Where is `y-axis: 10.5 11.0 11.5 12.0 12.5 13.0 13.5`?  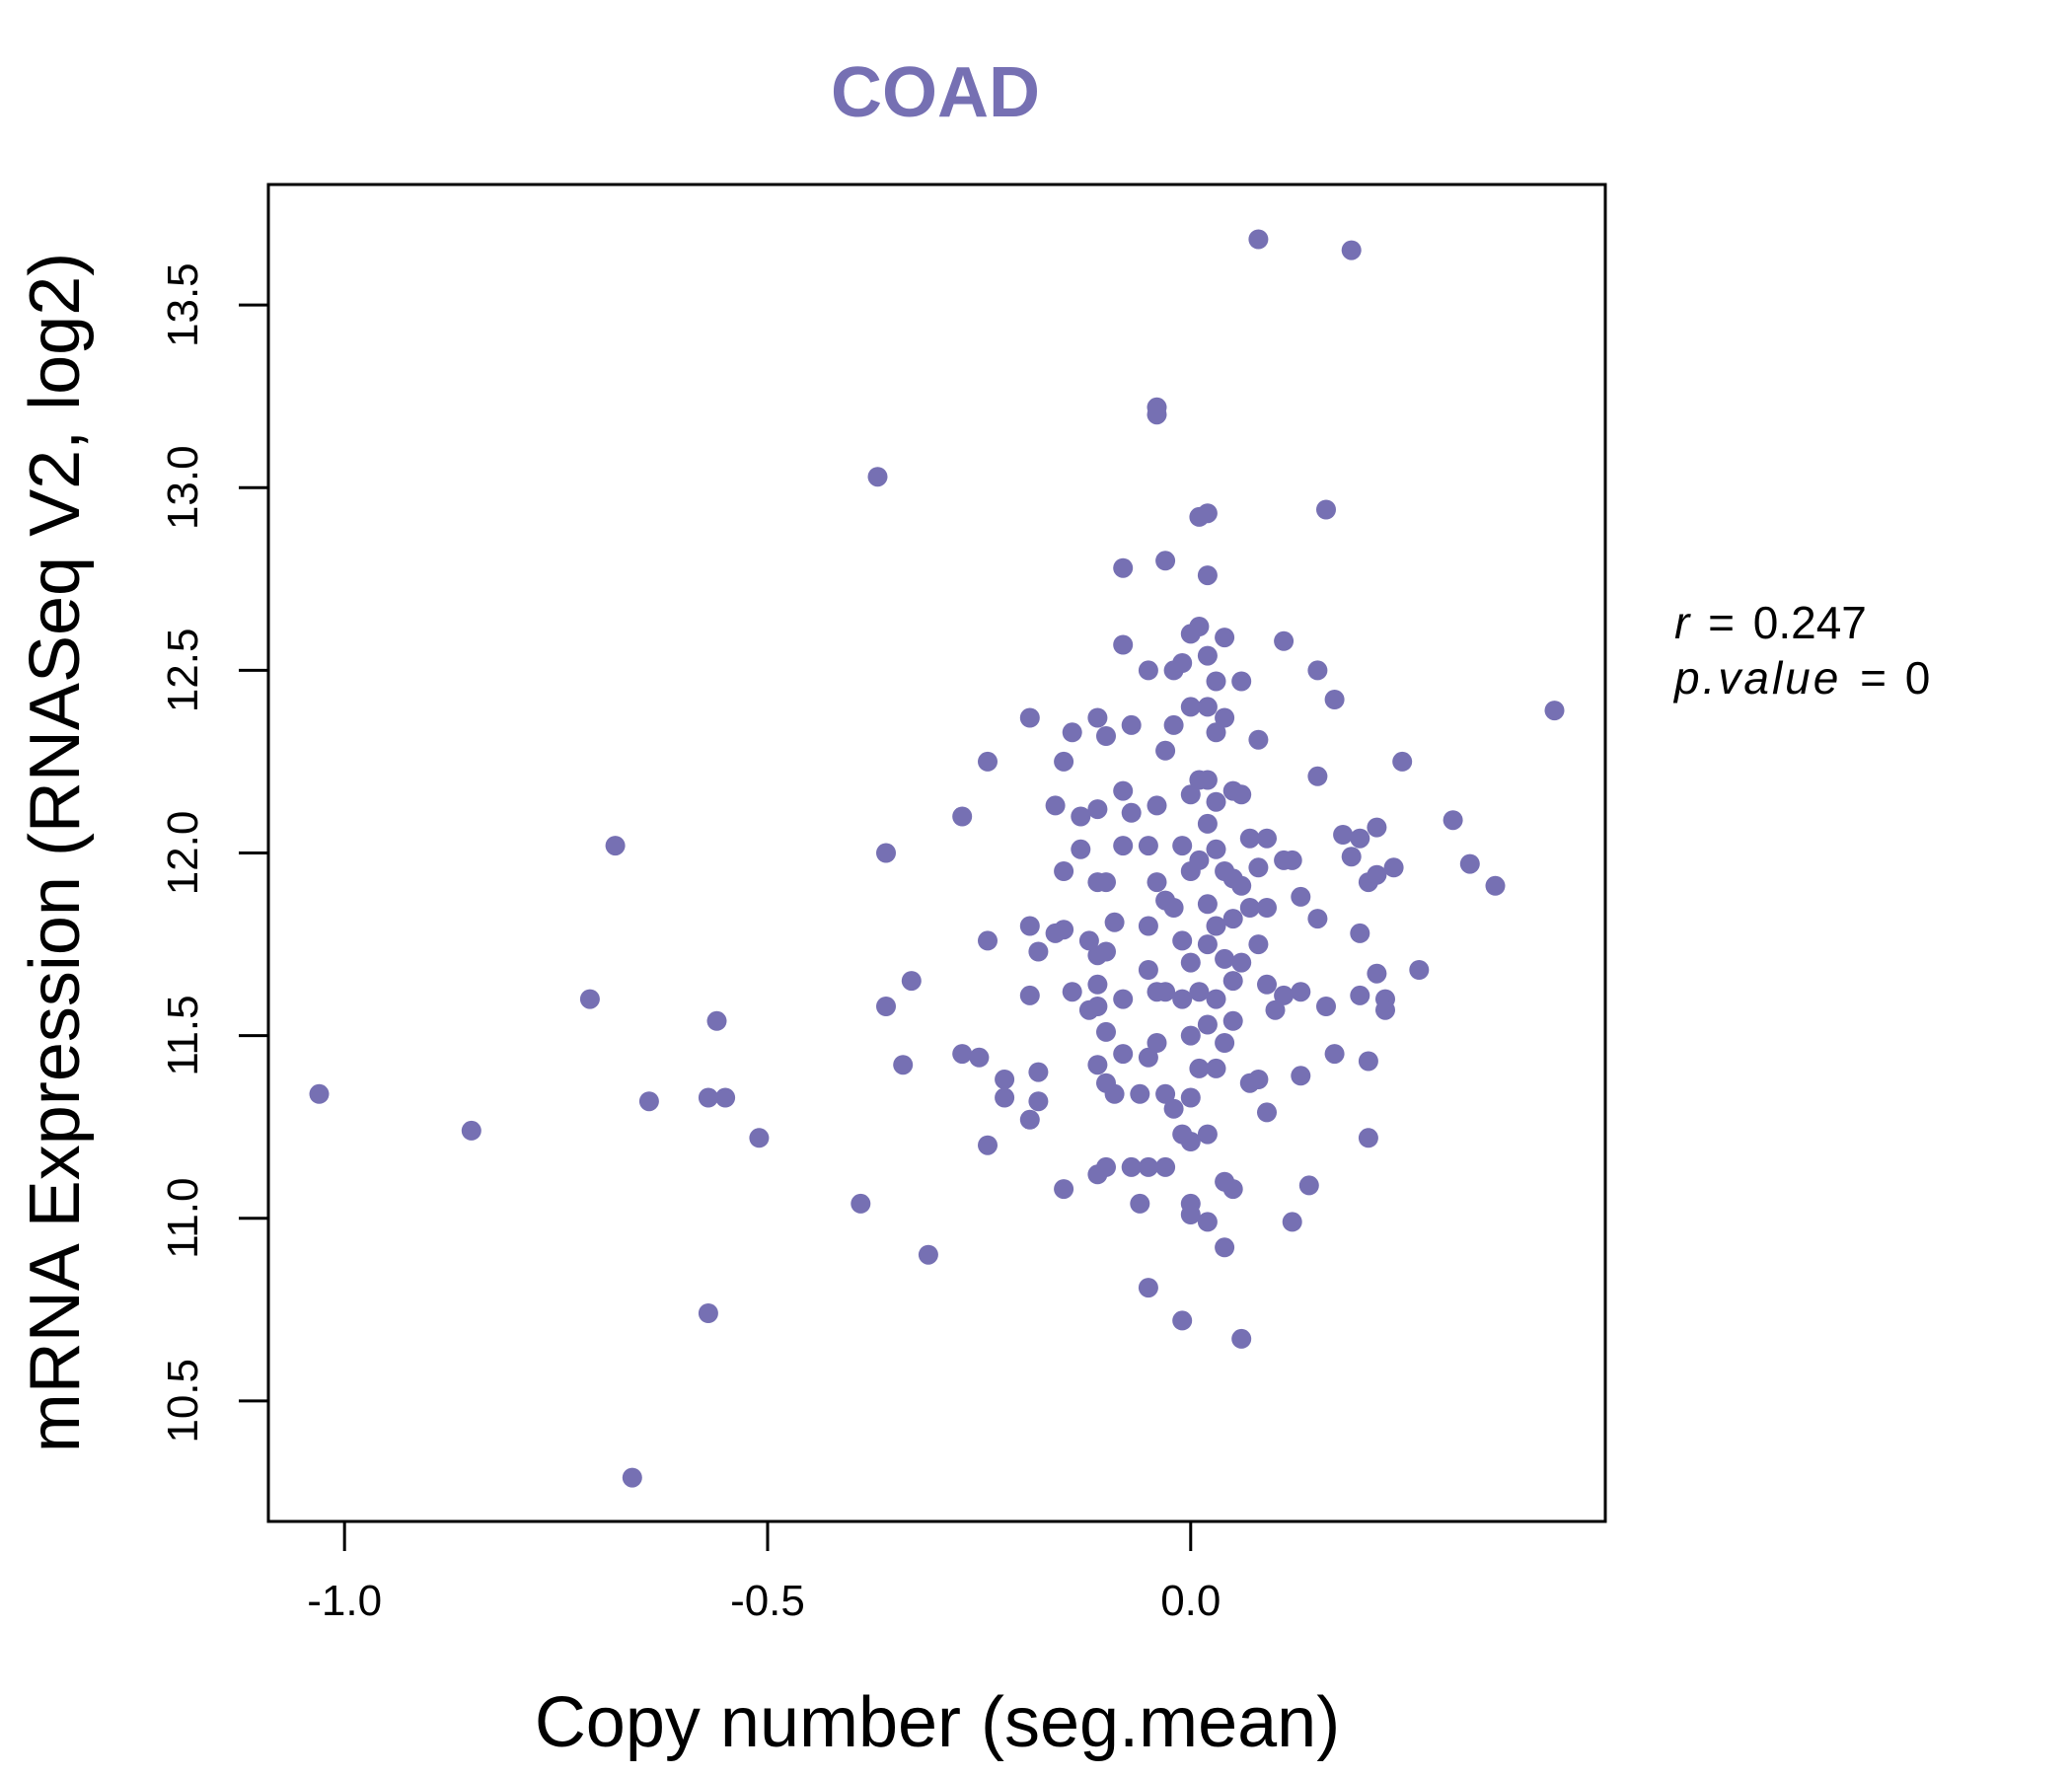
y-axis: 10.5 11.0 11.5 12.0 12.5 13.0 13.5 is located at coordinates (214, 853).